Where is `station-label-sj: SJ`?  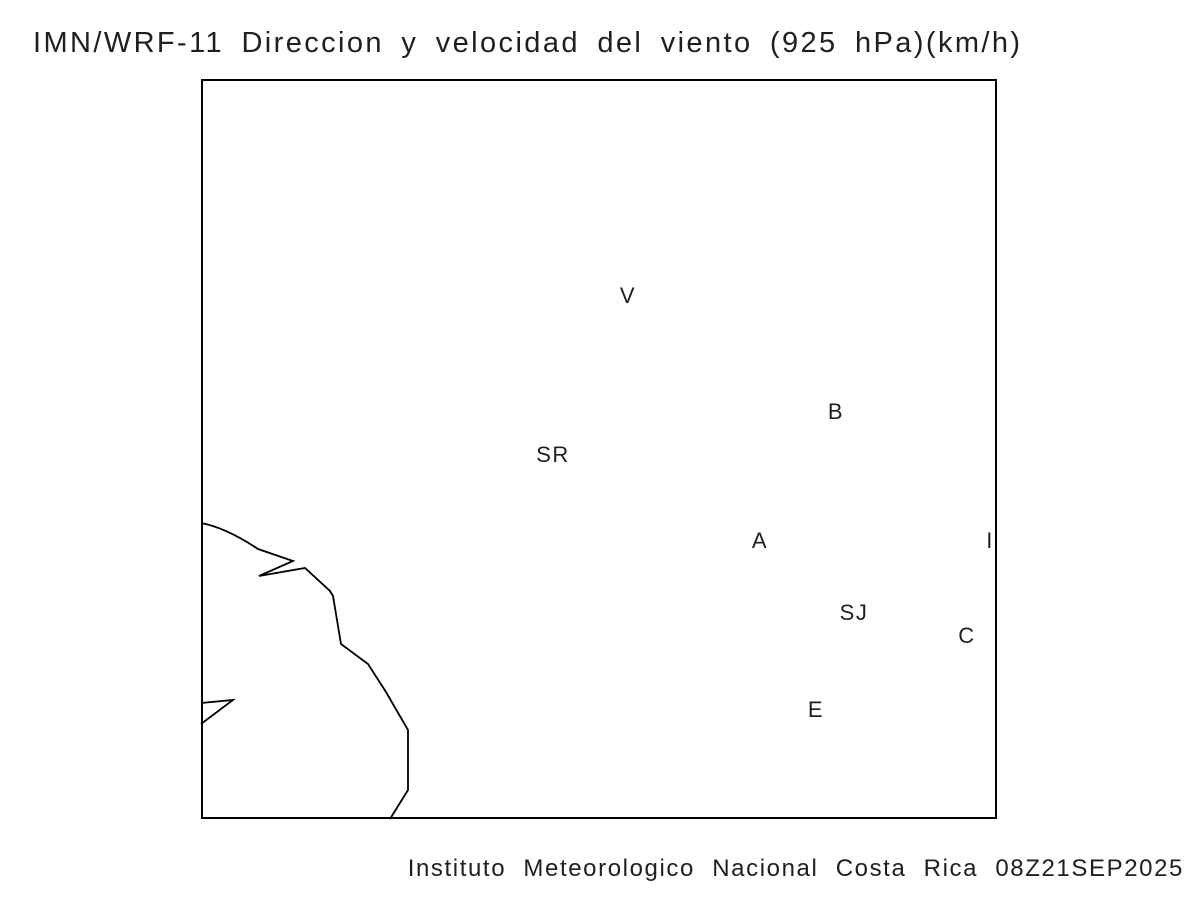 station-label-sj: SJ is located at coordinates (854, 612).